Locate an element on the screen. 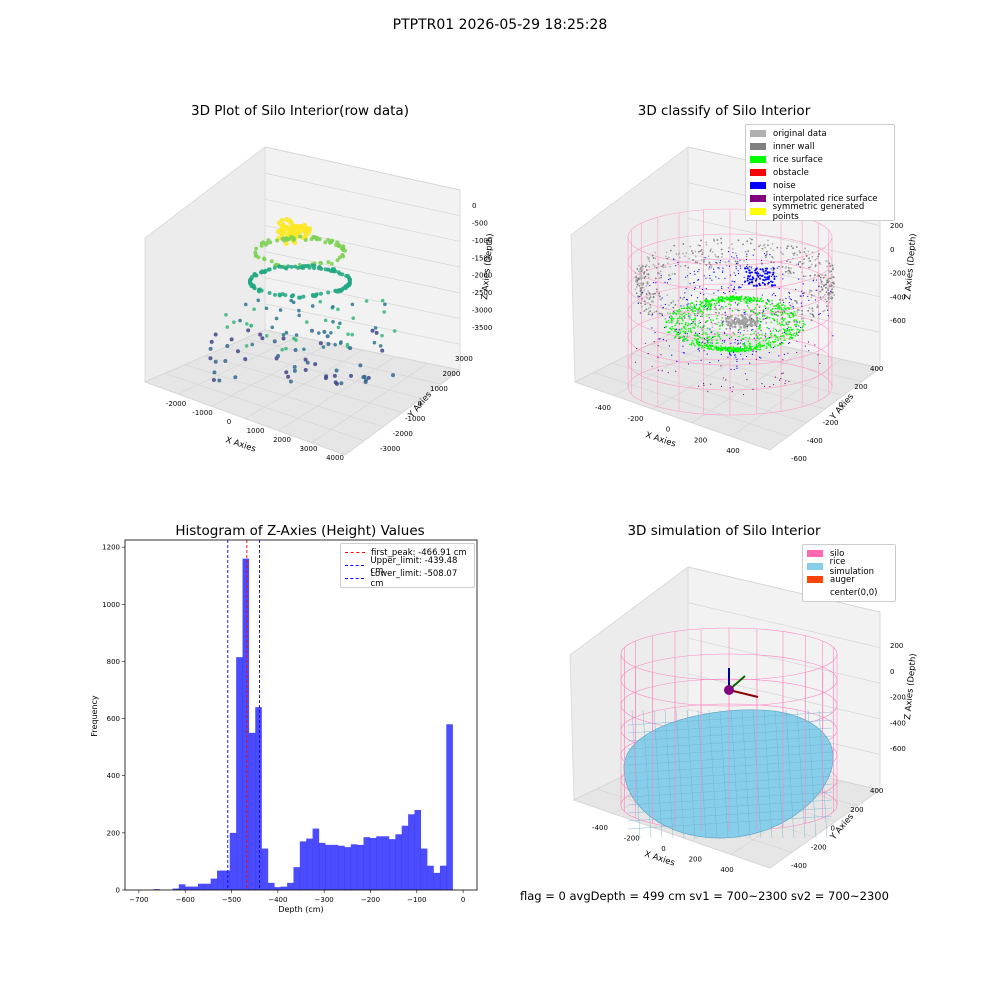 The height and width of the screenshot is (1000, 1000). histogram-bar is located at coordinates (437, 881).